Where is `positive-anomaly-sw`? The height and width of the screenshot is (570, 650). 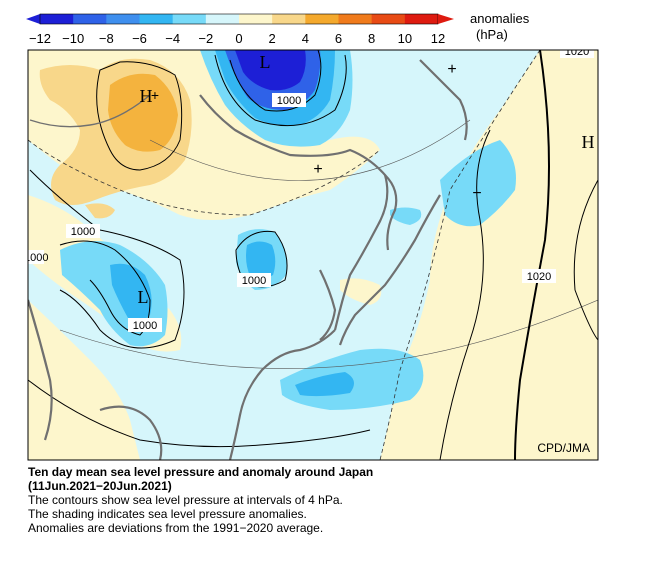 positive-anomaly-sw is located at coordinates (84, 380).